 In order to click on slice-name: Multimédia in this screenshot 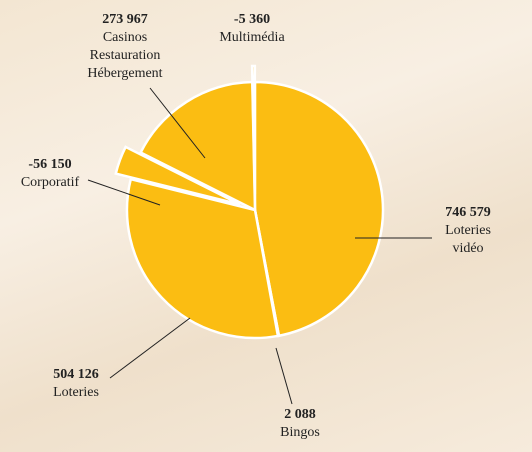, I will do `click(252, 37)`.